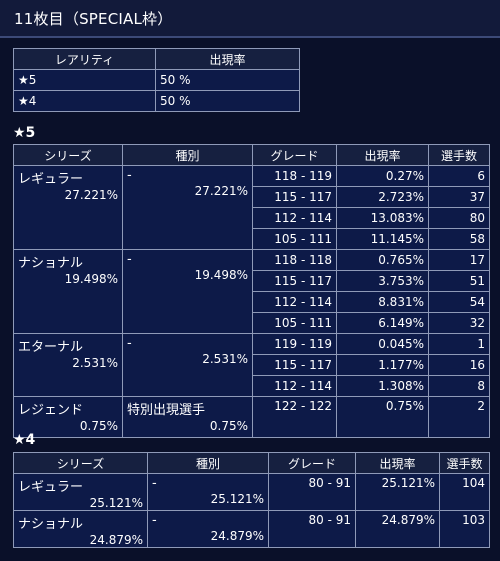 The image size is (500, 561). Describe the element at coordinates (24, 440) in the screenshot. I see `section-title-star4: ★4` at that location.